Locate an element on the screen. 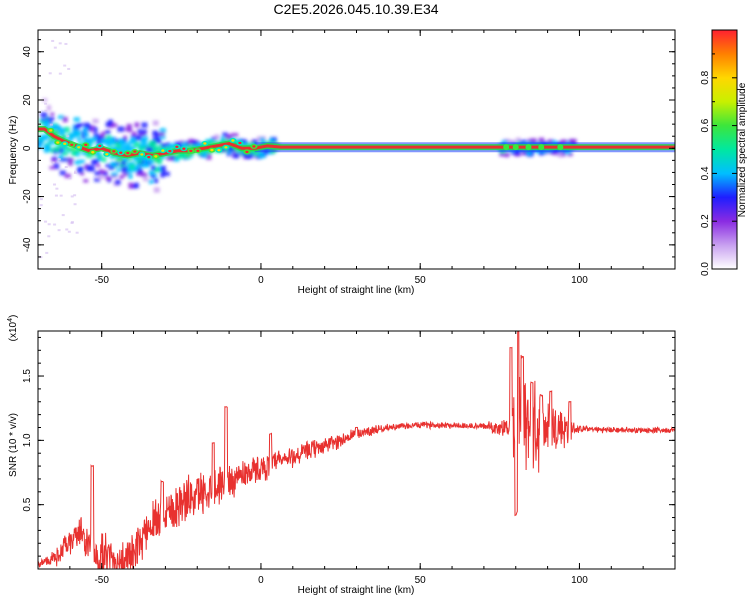 The height and width of the screenshot is (605, 750). colorbar-ticks: 0.0 0.2 0.4 0.6 0.8 is located at coordinates (718, 164).